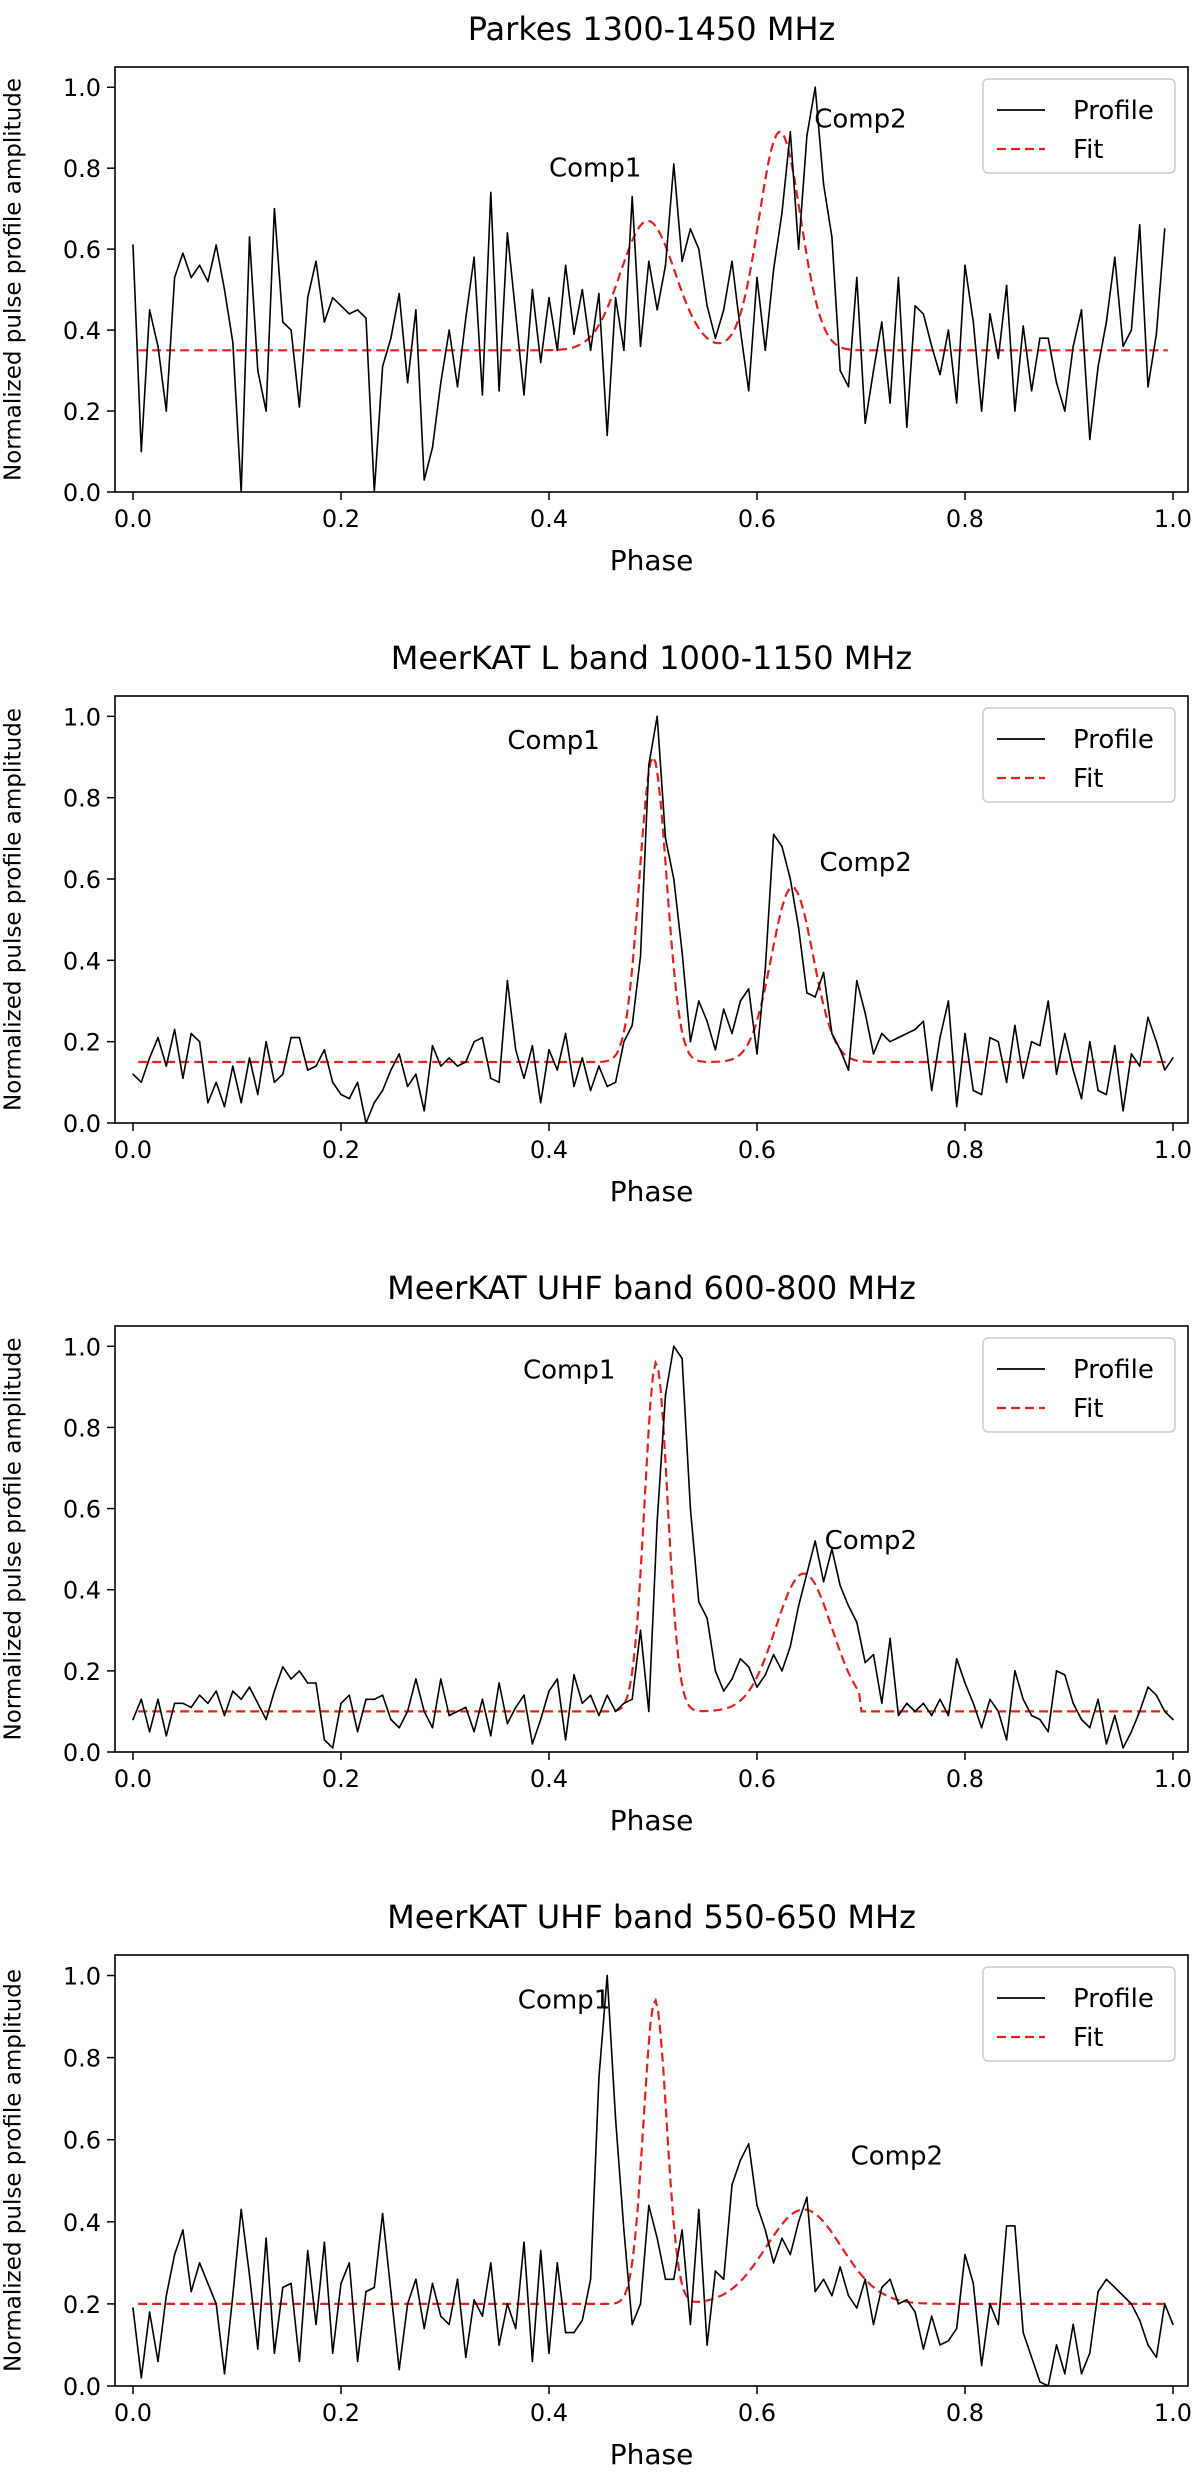  Describe the element at coordinates (653, 1547) in the screenshot. I see `profile-points` at that location.